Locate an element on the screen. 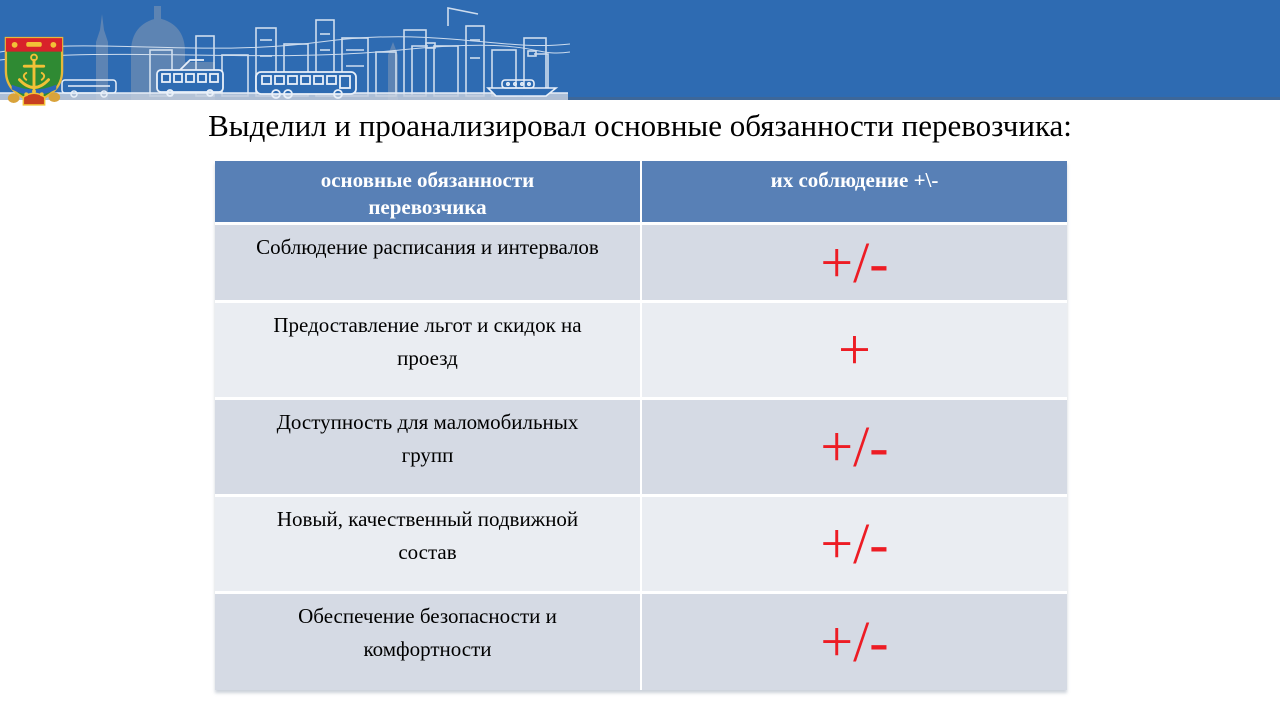 The image size is (1280, 720). column-header-compliance: их соблюдение +\- is located at coordinates (854, 191).